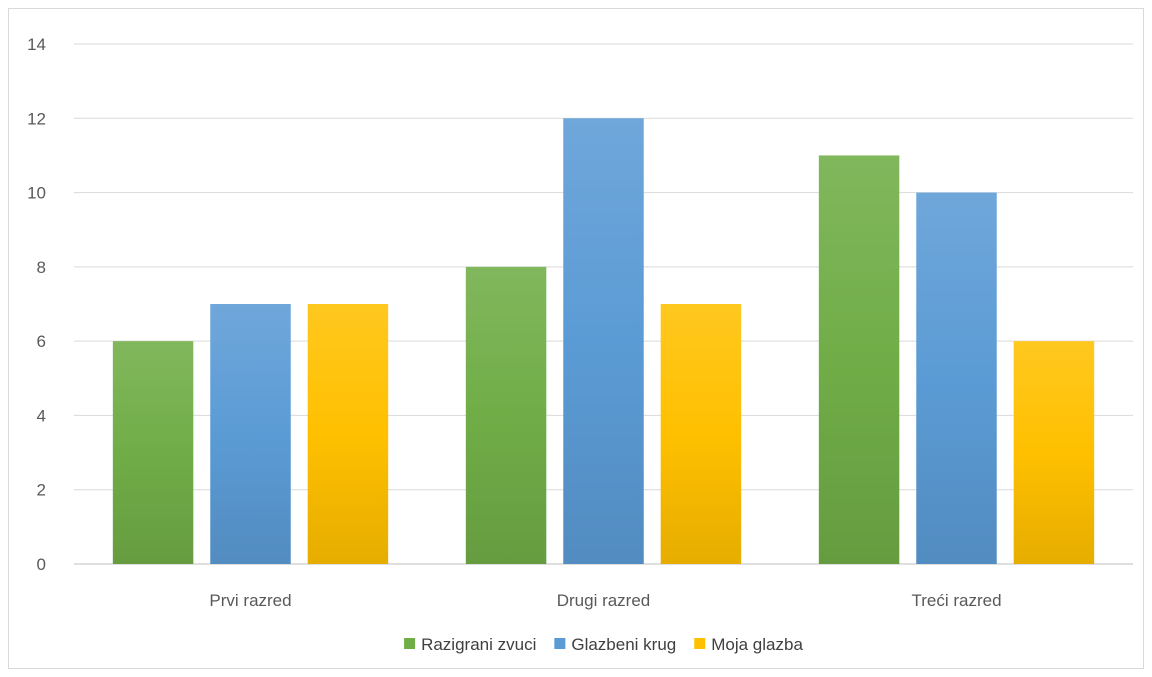  What do you see at coordinates (250, 600) in the screenshot?
I see `x-tick-label: Prvi razred` at bounding box center [250, 600].